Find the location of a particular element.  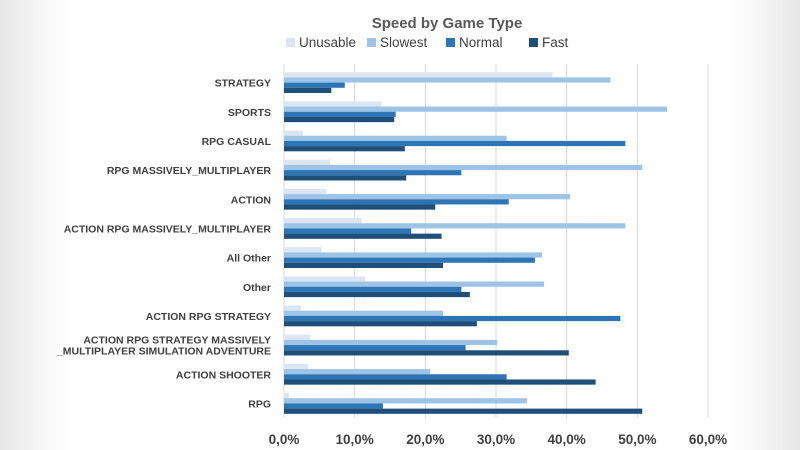

x-tick-label: 20,0% is located at coordinates (425, 439).